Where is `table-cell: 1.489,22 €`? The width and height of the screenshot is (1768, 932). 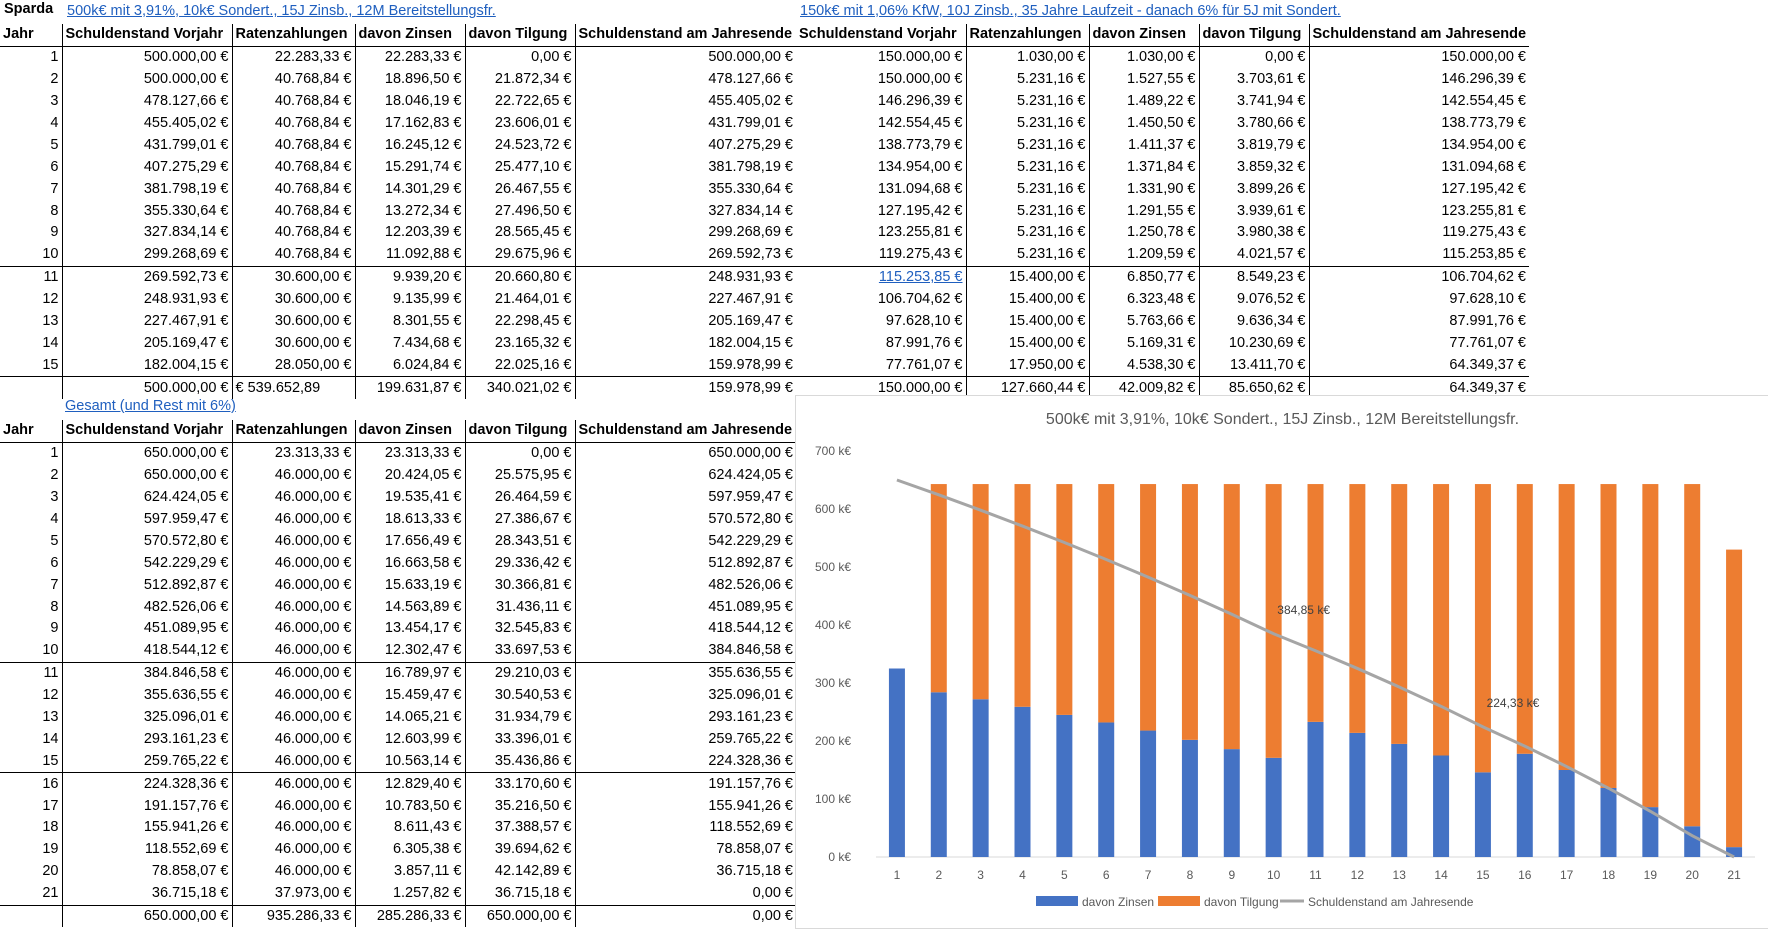 table-cell: 1.489,22 € is located at coordinates (1144, 101).